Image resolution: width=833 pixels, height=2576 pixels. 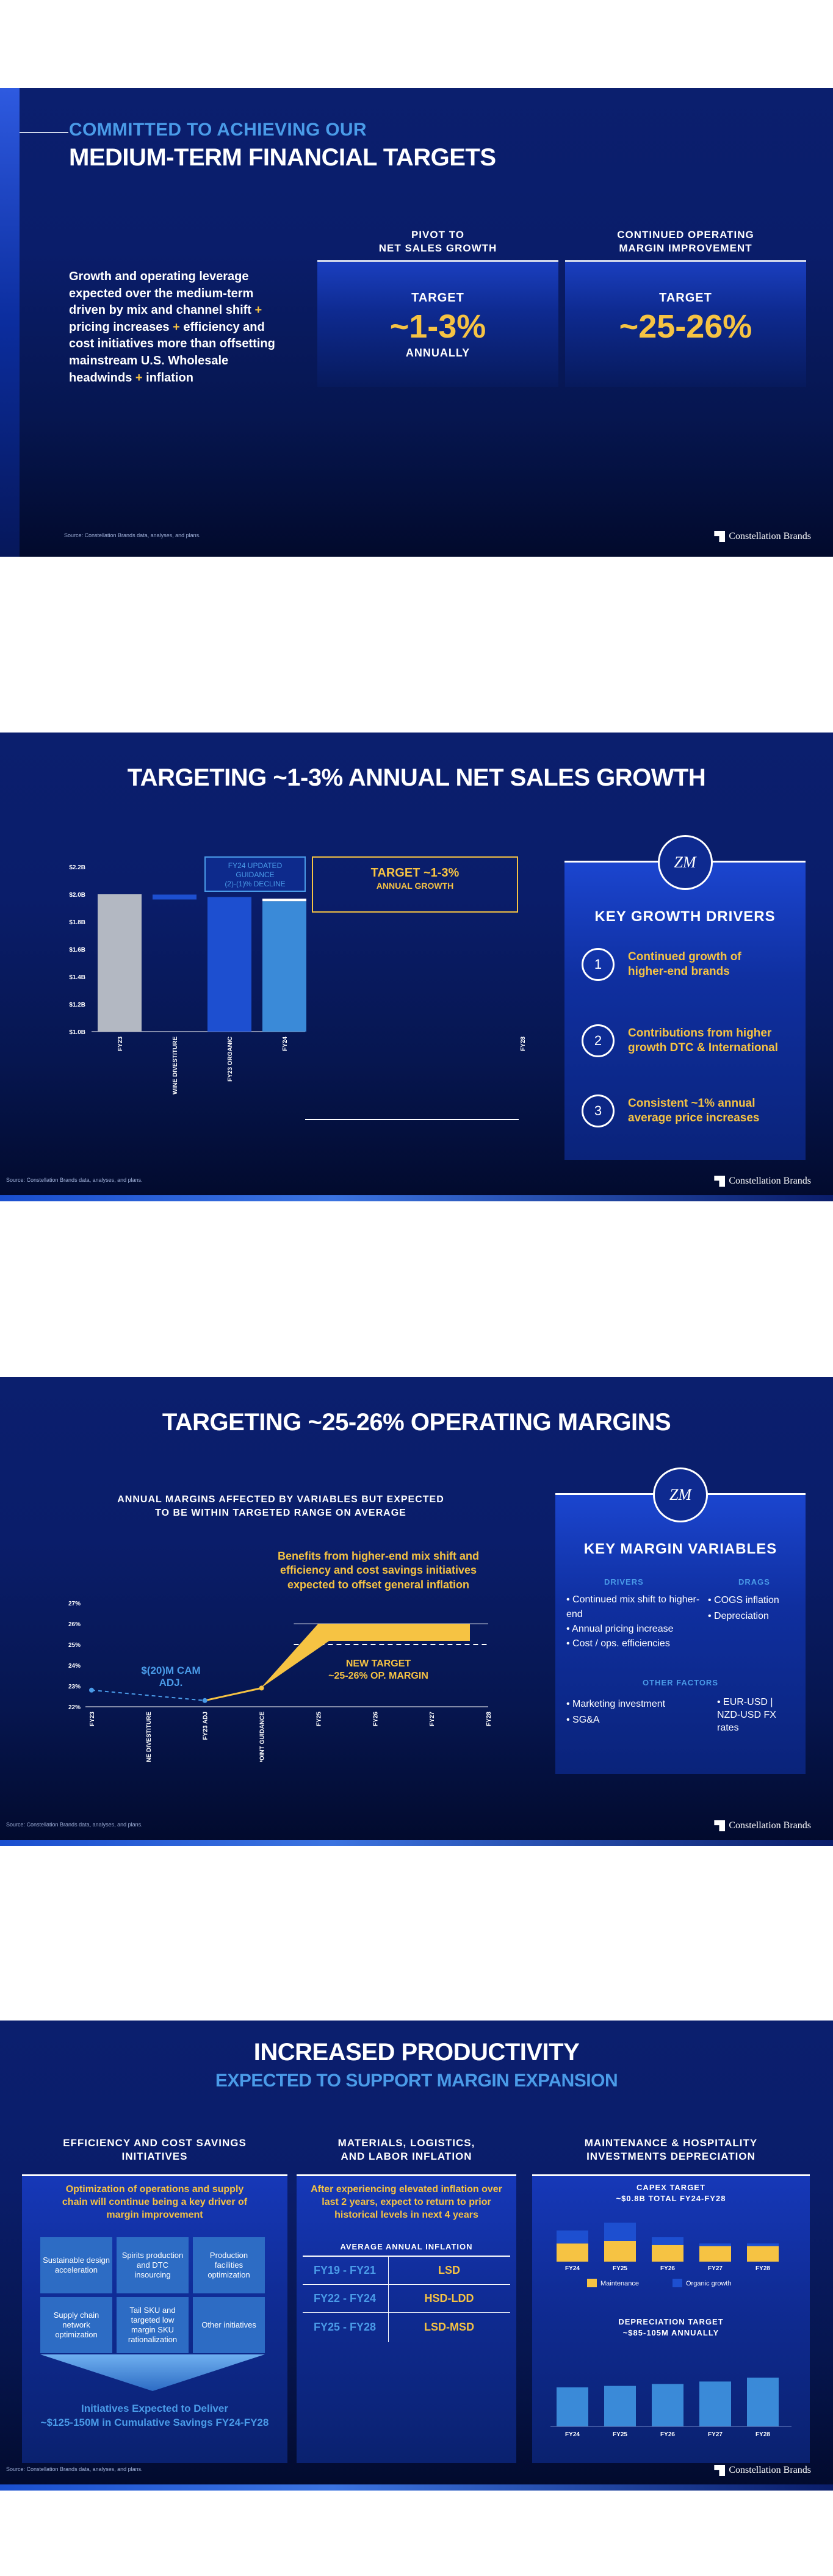 What do you see at coordinates (449, 2270) in the screenshot?
I see `value-cell: LSD` at bounding box center [449, 2270].